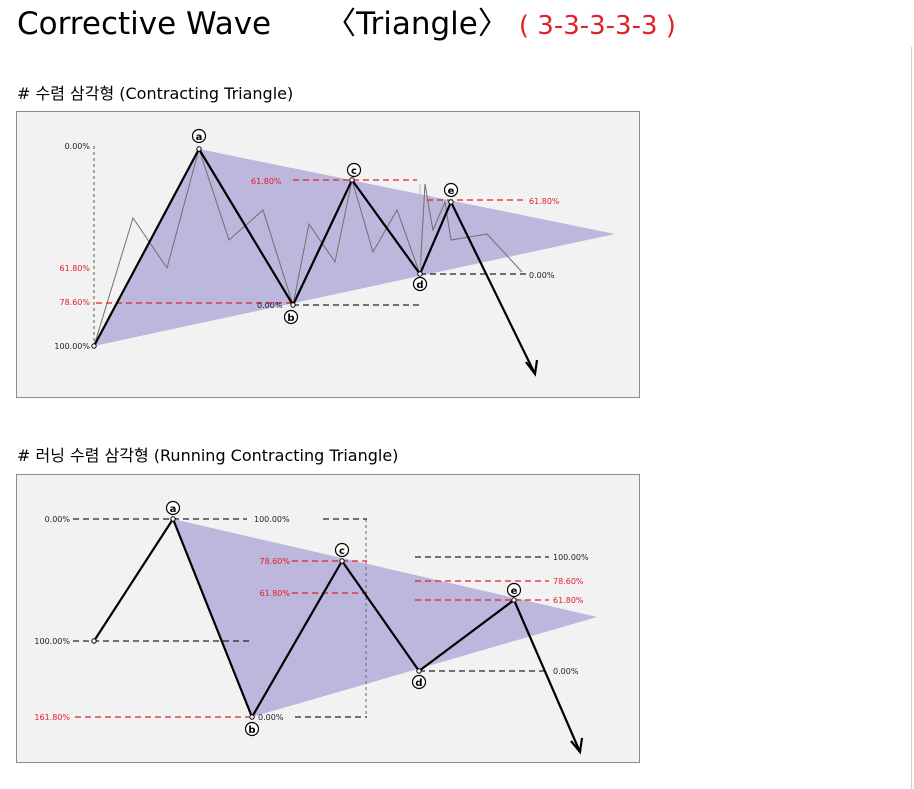  I want to click on level-c786-label: 78.60%, so click(274, 561).